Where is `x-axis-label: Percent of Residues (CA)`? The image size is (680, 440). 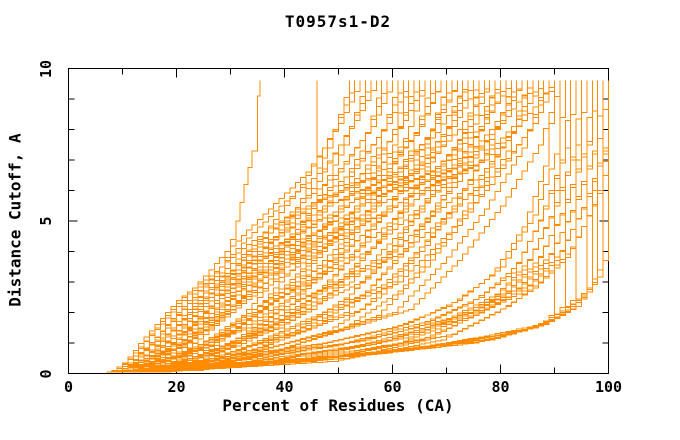 x-axis-label: Percent of Residues (CA) is located at coordinates (338, 405).